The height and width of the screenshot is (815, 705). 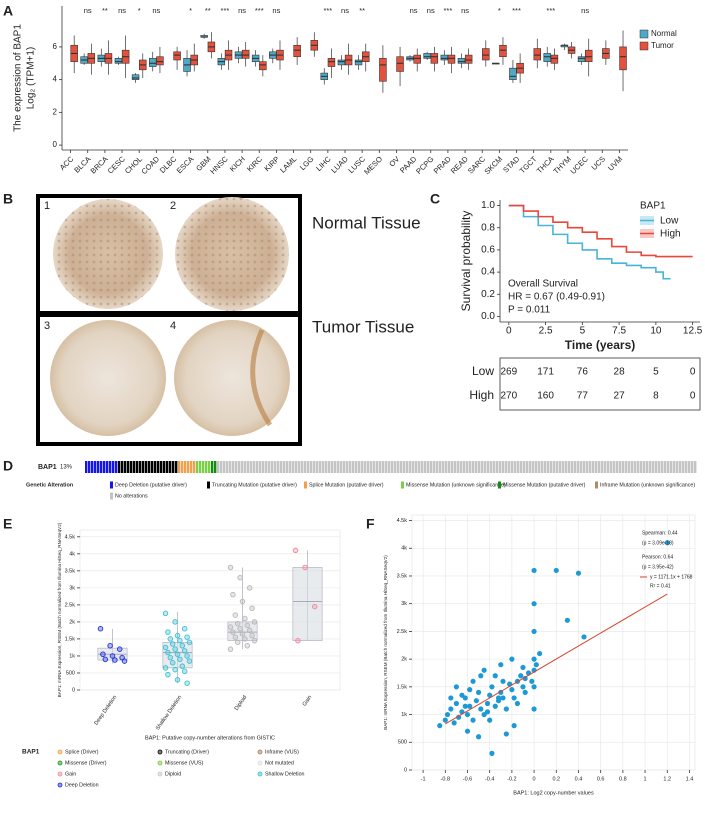 I want to click on y-tick-label: 0, so click(x=55, y=144).